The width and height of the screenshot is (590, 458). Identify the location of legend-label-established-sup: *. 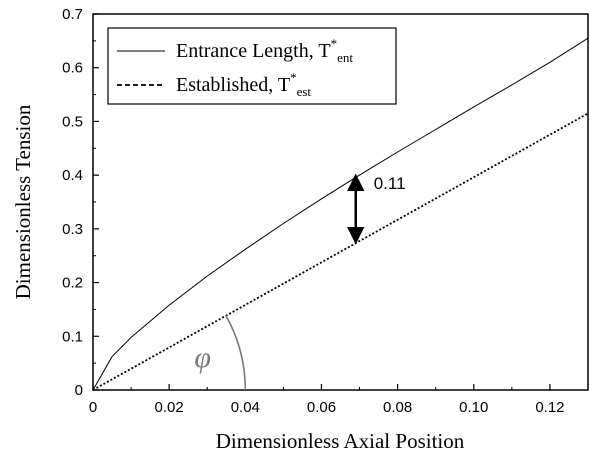
(293, 77).